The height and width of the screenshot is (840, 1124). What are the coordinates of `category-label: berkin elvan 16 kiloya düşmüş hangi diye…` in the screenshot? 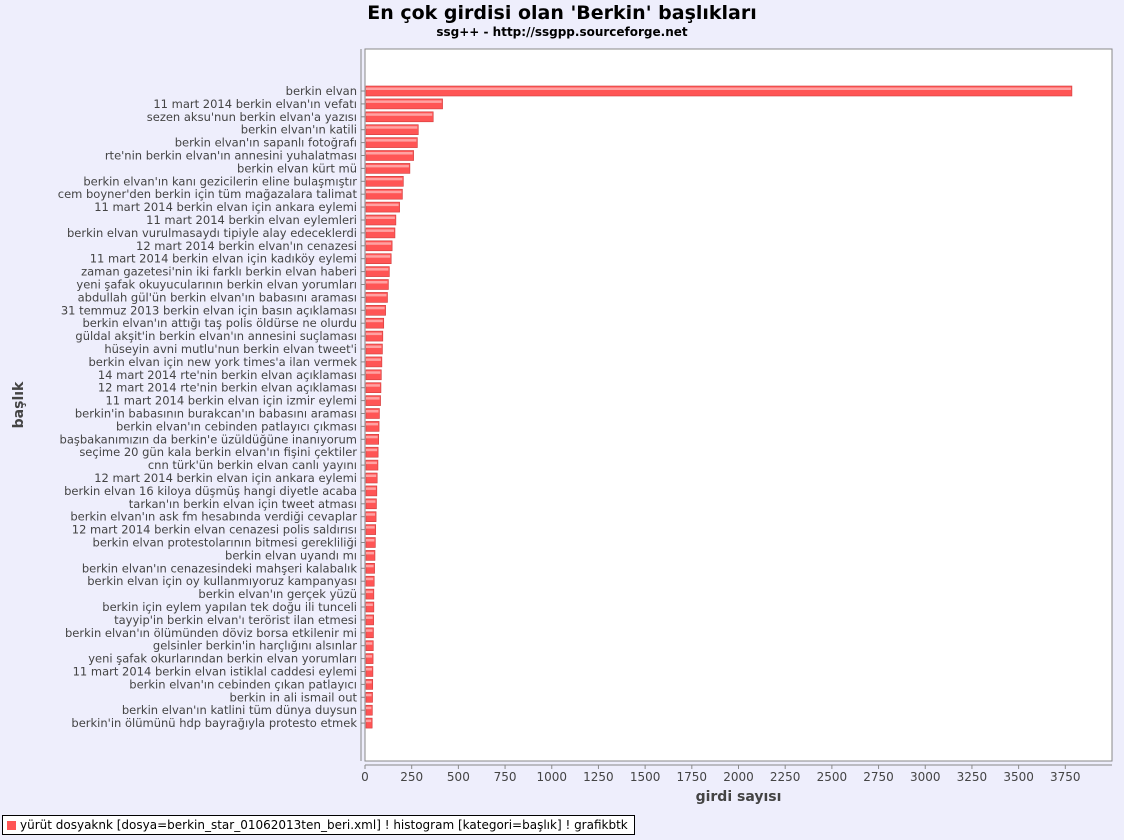 It's located at (210, 491).